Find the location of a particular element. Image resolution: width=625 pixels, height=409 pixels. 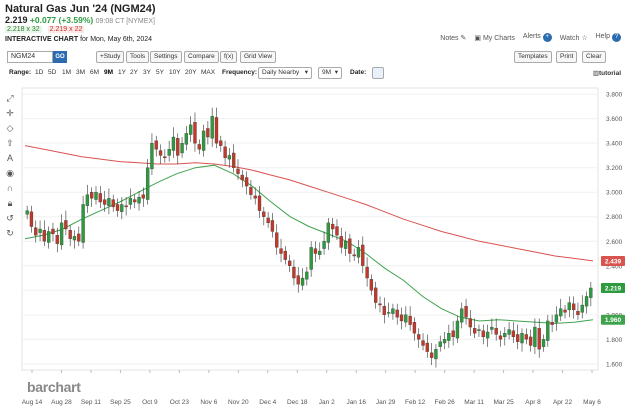

crosshair-tool-icon: ✛ is located at coordinates (10, 113).